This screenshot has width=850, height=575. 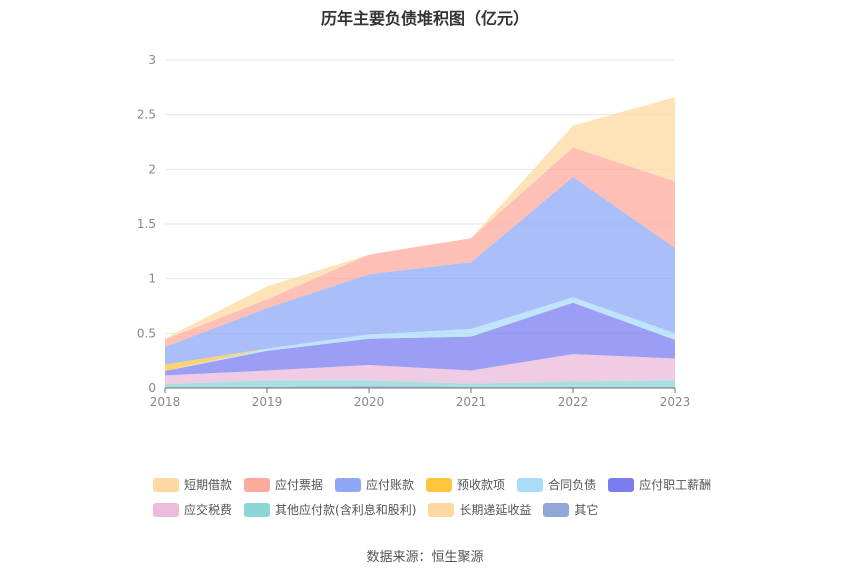 I want to click on legend-label: 应付职工薪酬, so click(x=675, y=485).